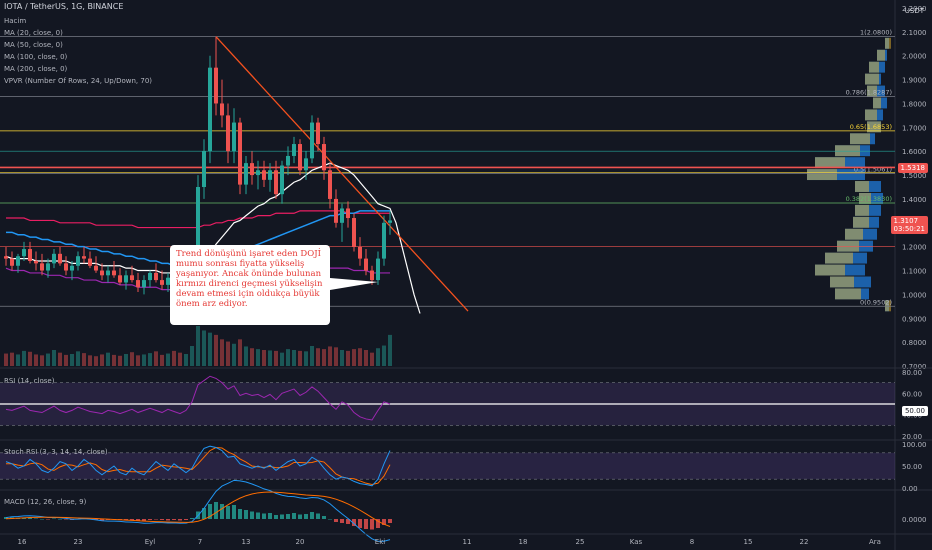 The image size is (932, 550). Describe the element at coordinates (914, 520) in the screenshot. I see `macd-tick-label: 0.0000` at that location.